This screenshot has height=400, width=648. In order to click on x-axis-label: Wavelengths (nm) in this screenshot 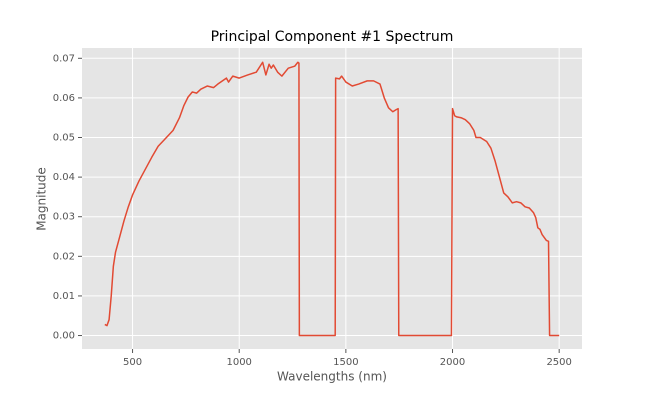, I will do `click(332, 377)`.